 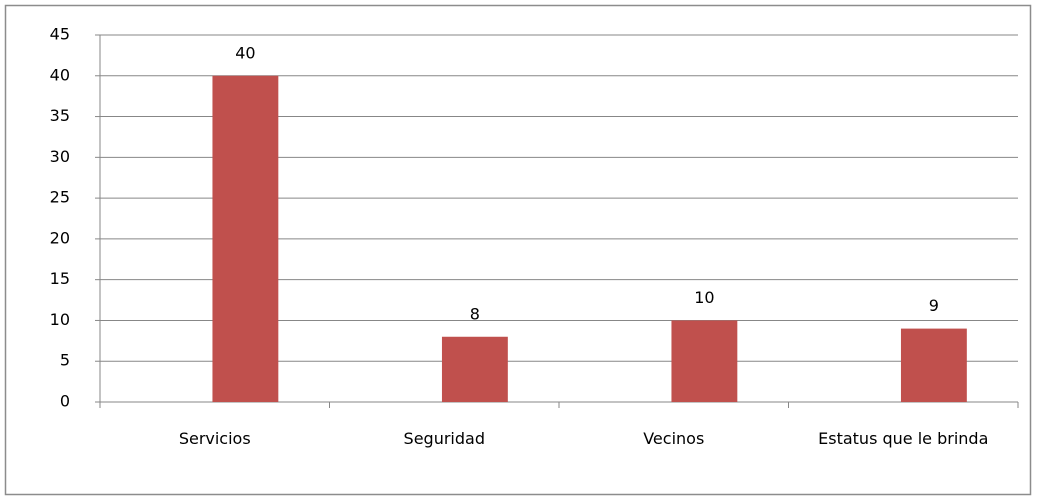 I want to click on y-tick-label: 0, so click(x=65, y=401).